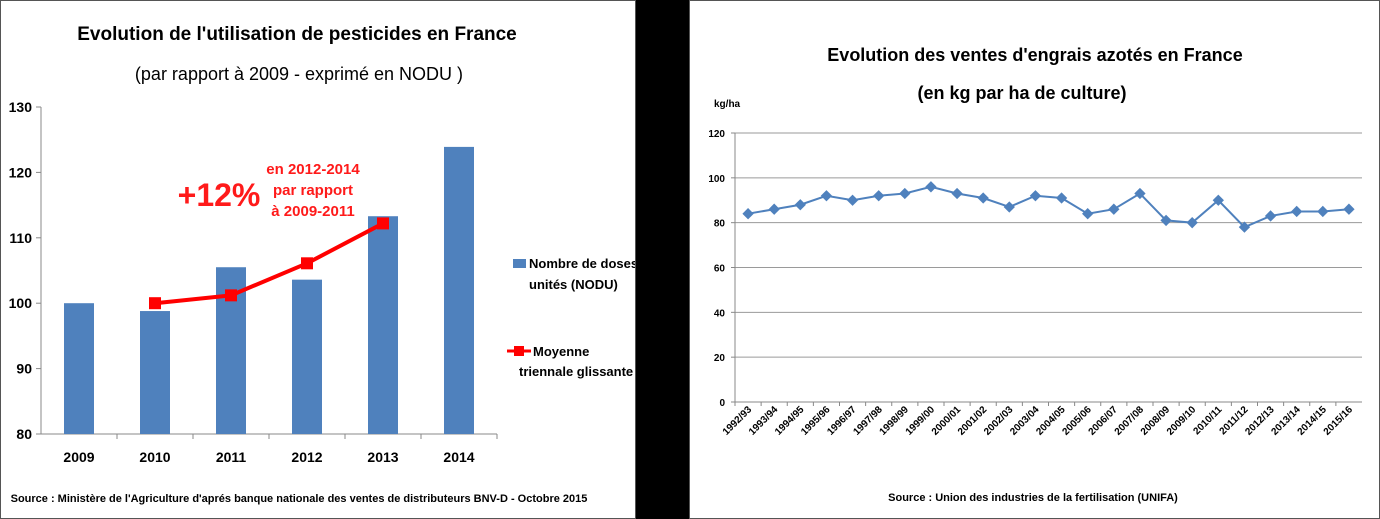 Image resolution: width=1380 pixels, height=519 pixels. I want to click on legend-bar-label-1: Nombre de doses, so click(582, 263).